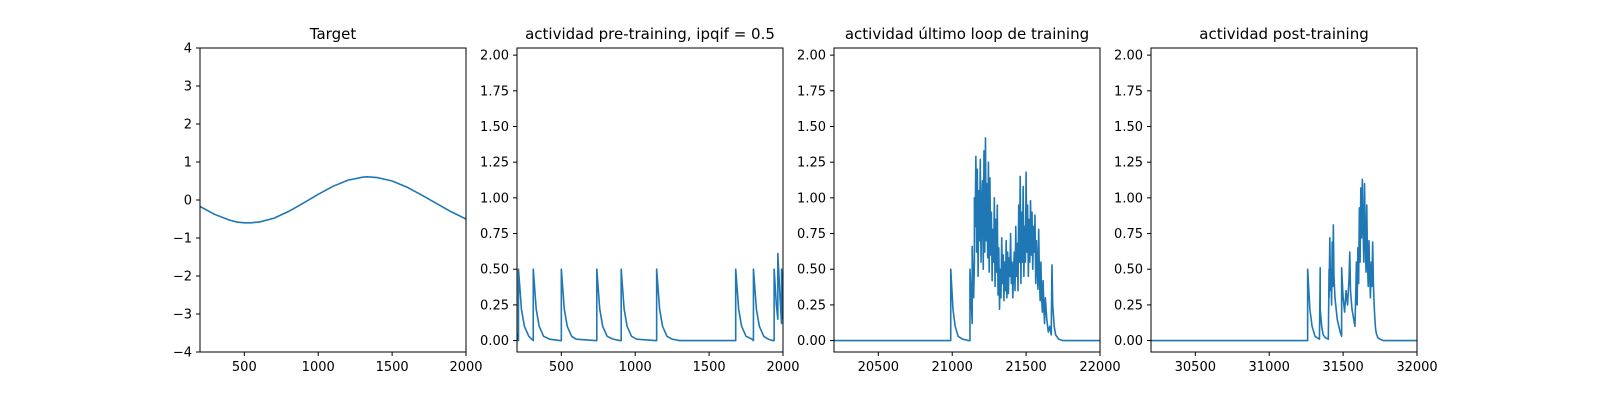  I want to click on chart-title: actividad último loop de training, so click(967, 34).